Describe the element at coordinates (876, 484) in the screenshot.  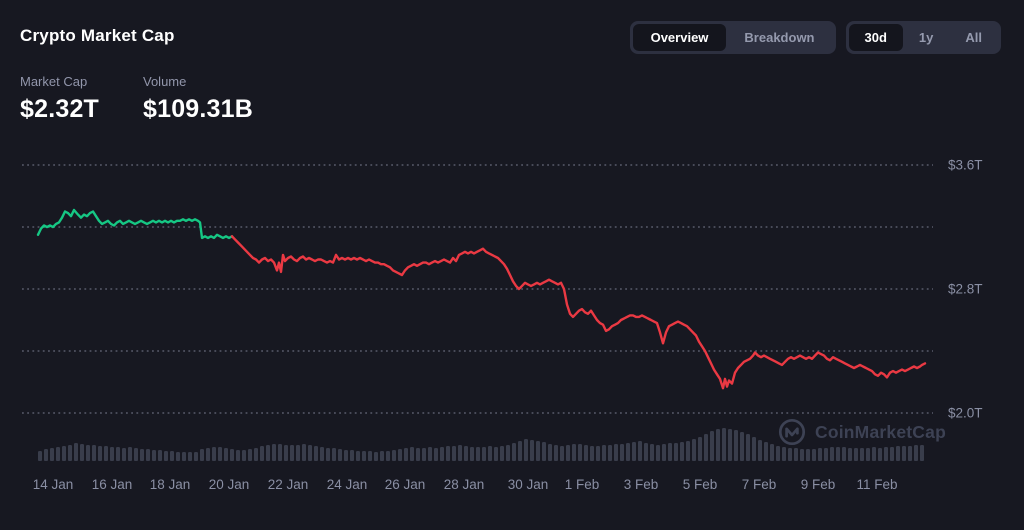
I see `x-axis-label: 11 Feb` at that location.